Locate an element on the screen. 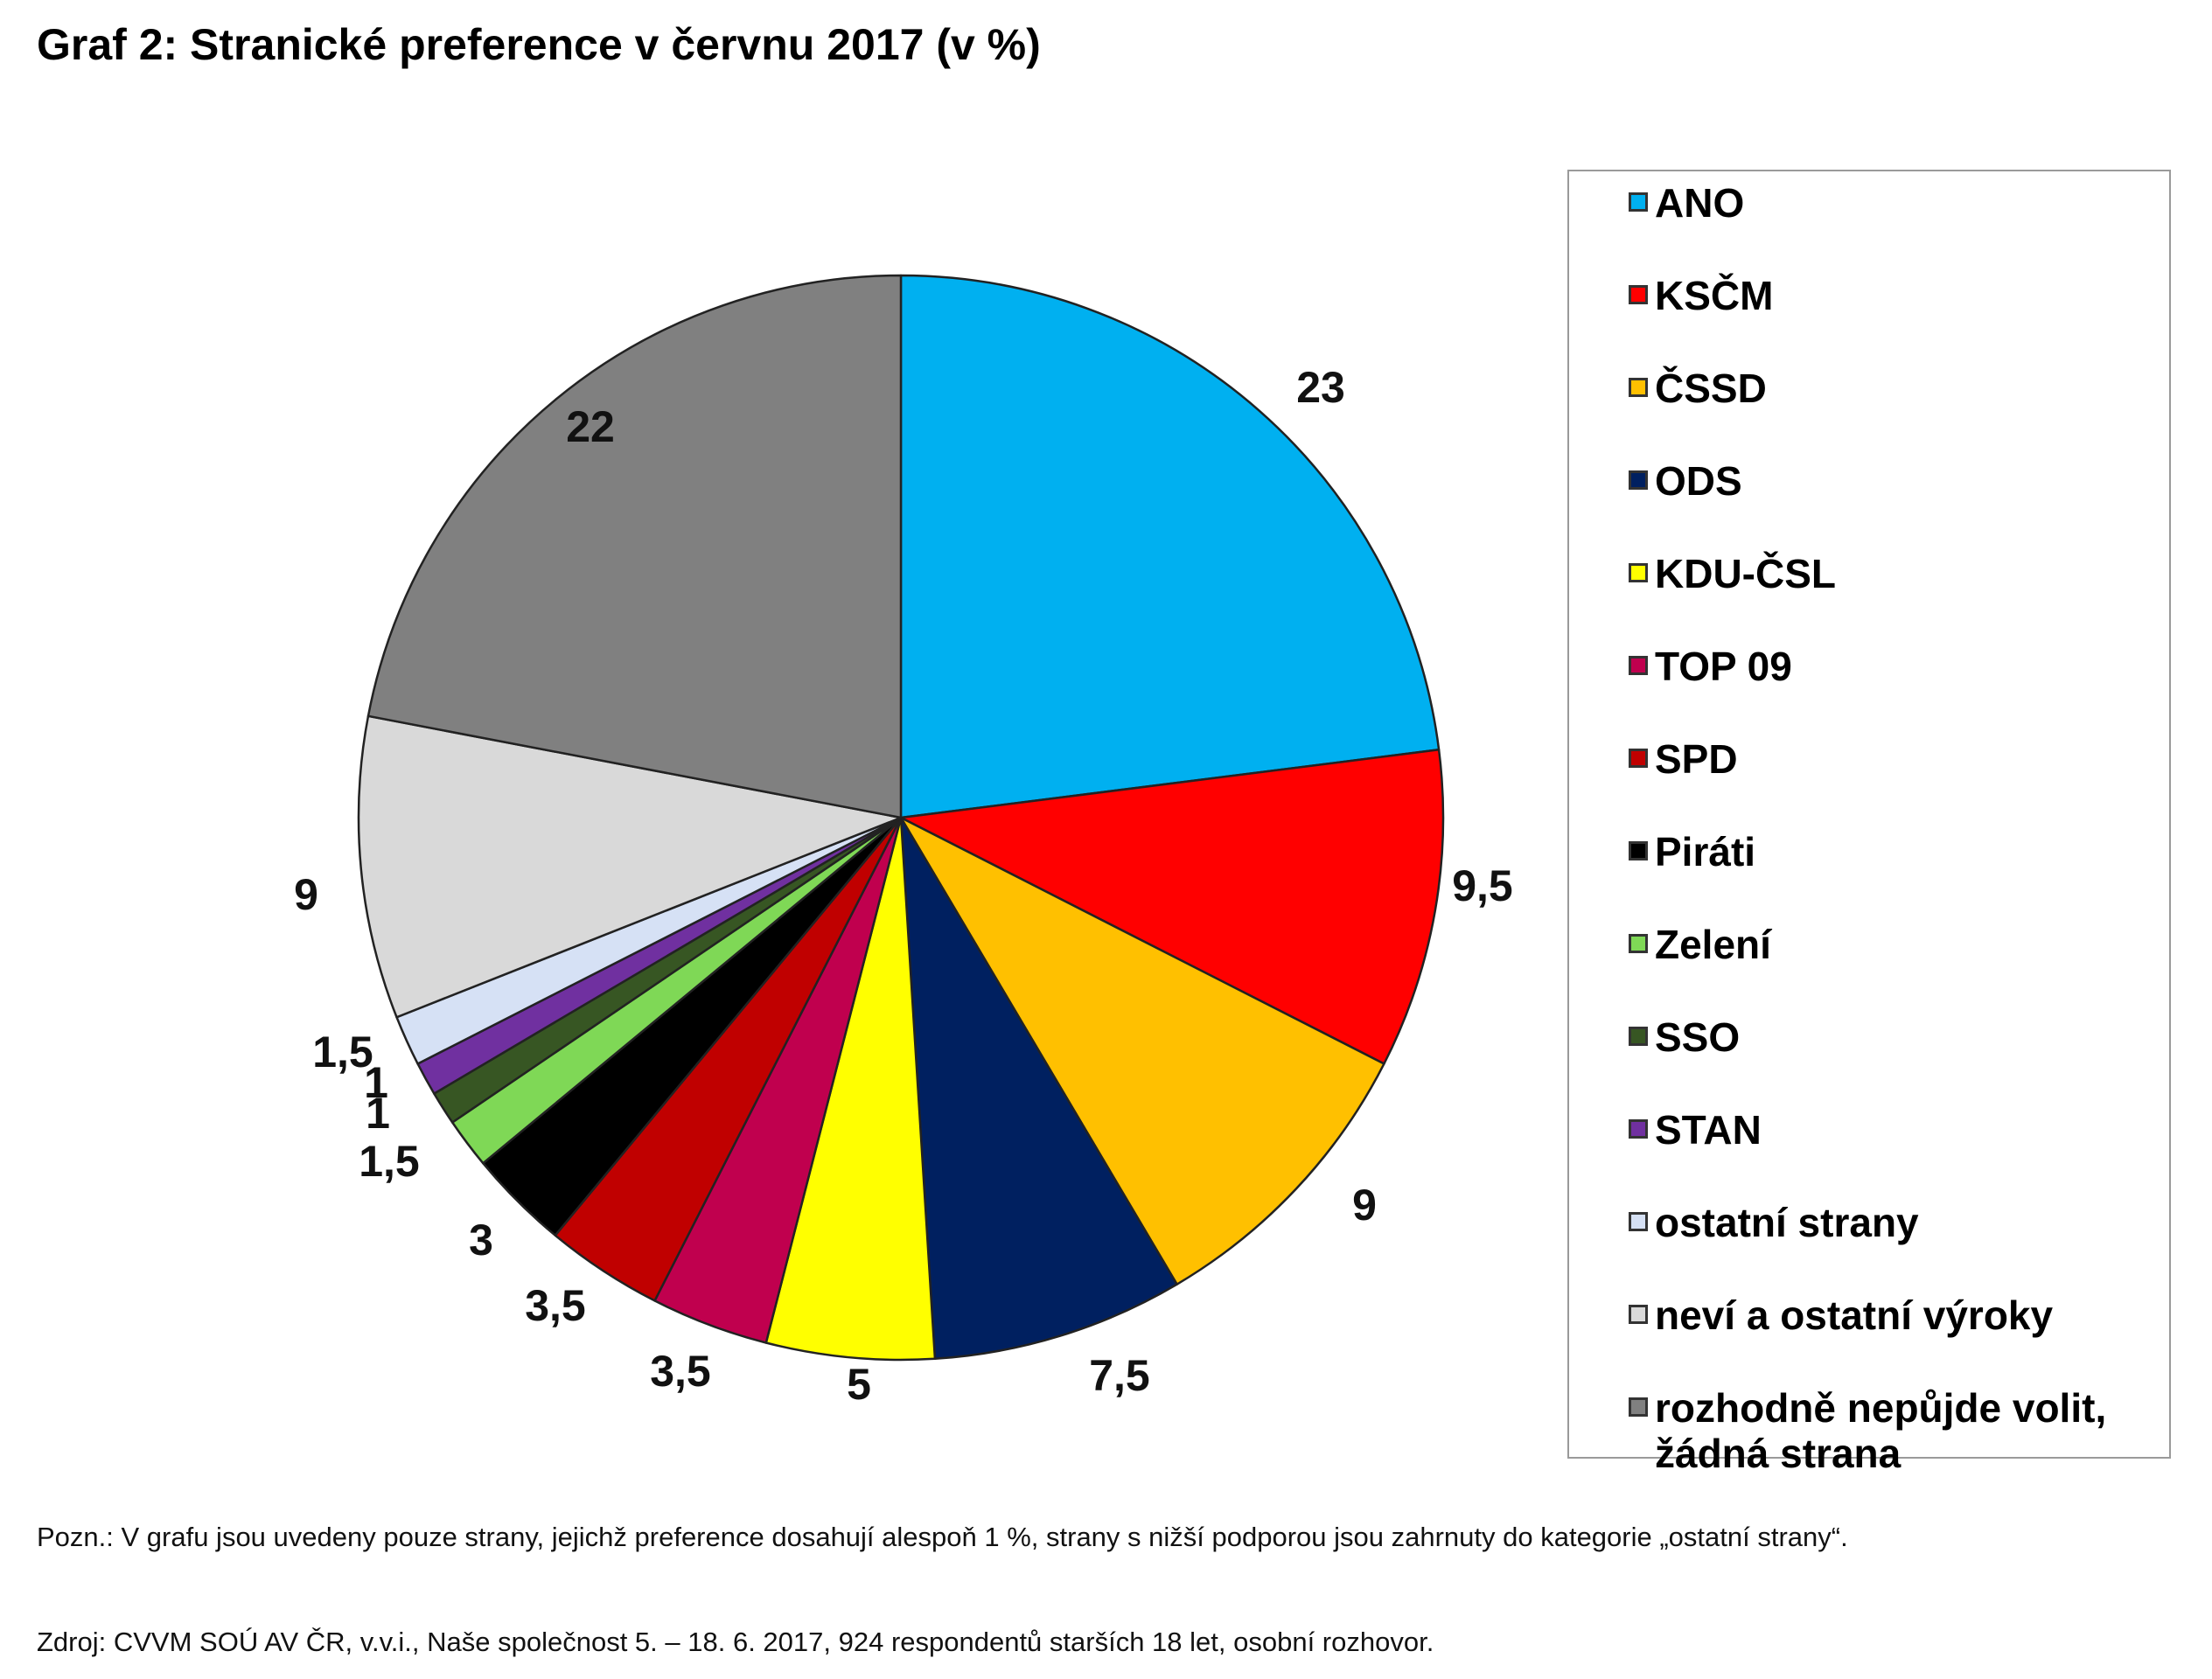 This screenshot has width=2212, height=1679. legend-item-stan: STAN is located at coordinates (1695, 1130).